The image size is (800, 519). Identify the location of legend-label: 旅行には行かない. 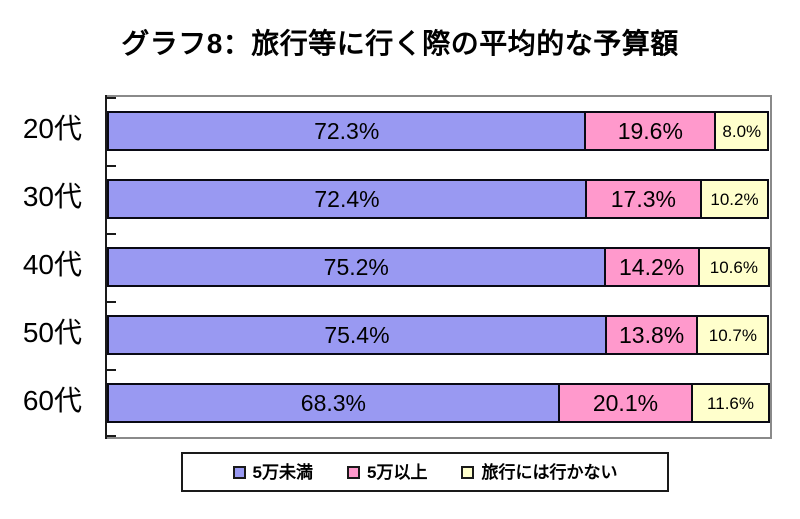
(549, 472).